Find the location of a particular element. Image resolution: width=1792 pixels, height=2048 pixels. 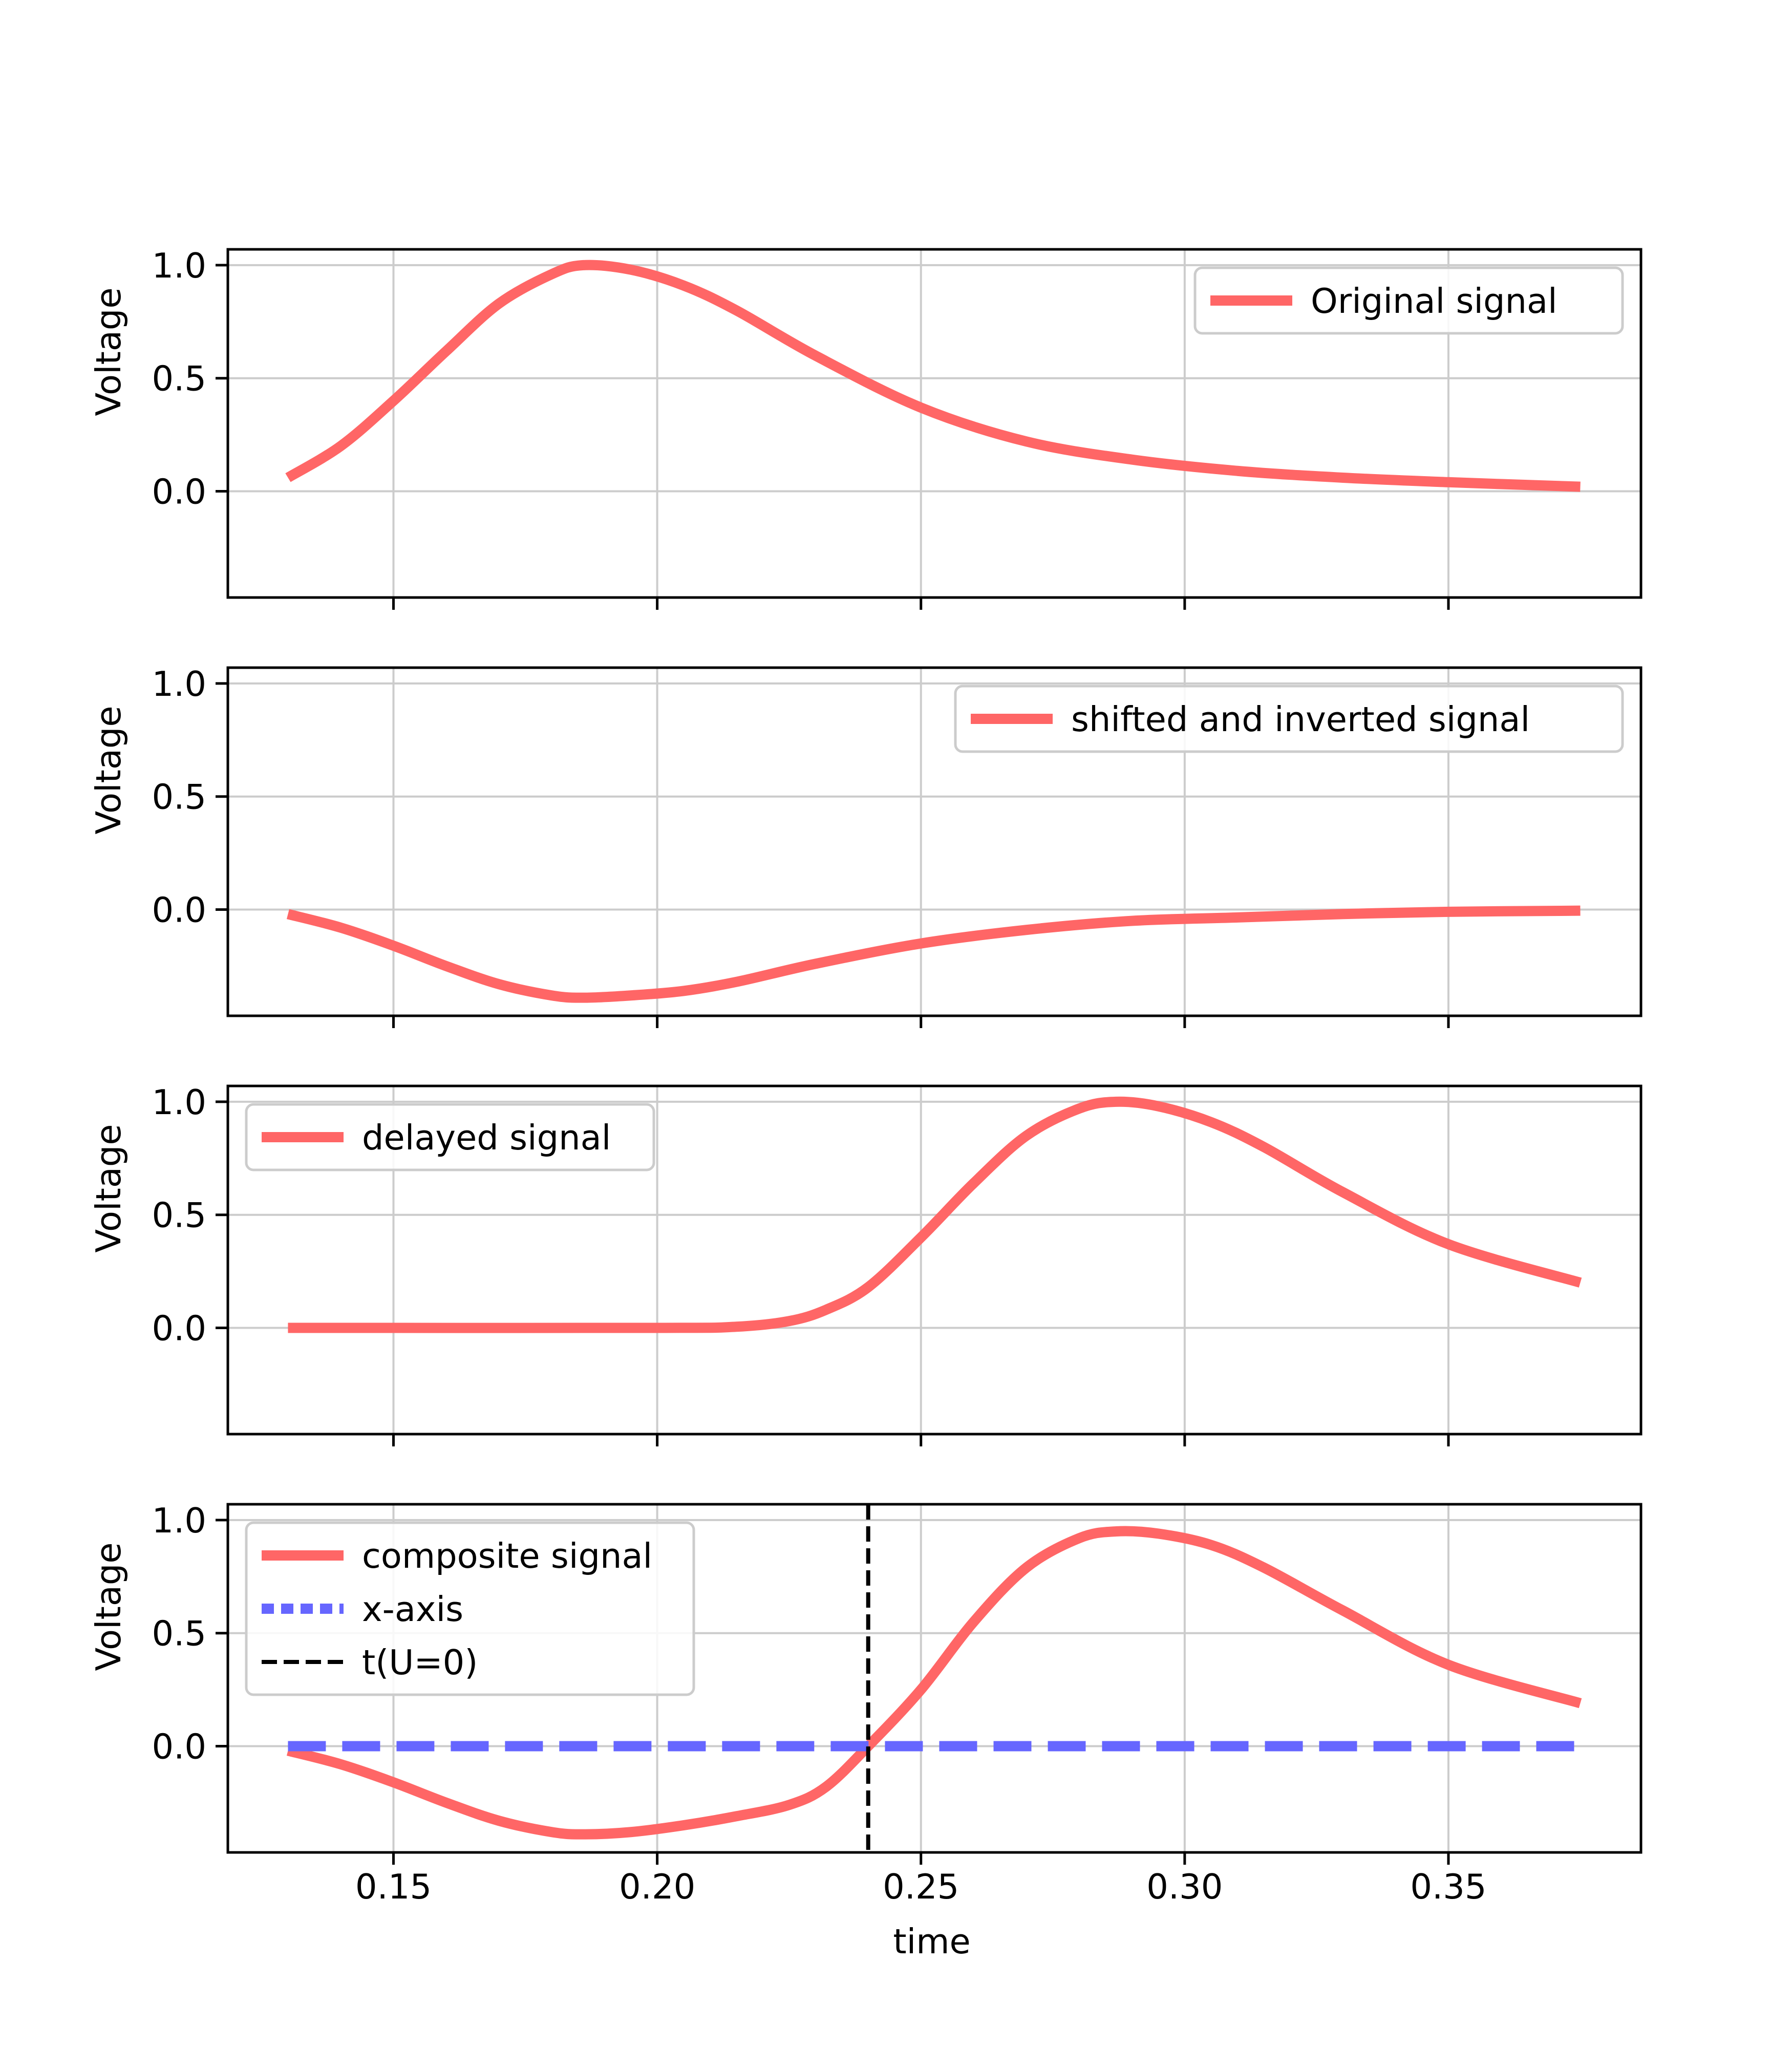

x-tick-label: 0.35 is located at coordinates (1448, 1887).